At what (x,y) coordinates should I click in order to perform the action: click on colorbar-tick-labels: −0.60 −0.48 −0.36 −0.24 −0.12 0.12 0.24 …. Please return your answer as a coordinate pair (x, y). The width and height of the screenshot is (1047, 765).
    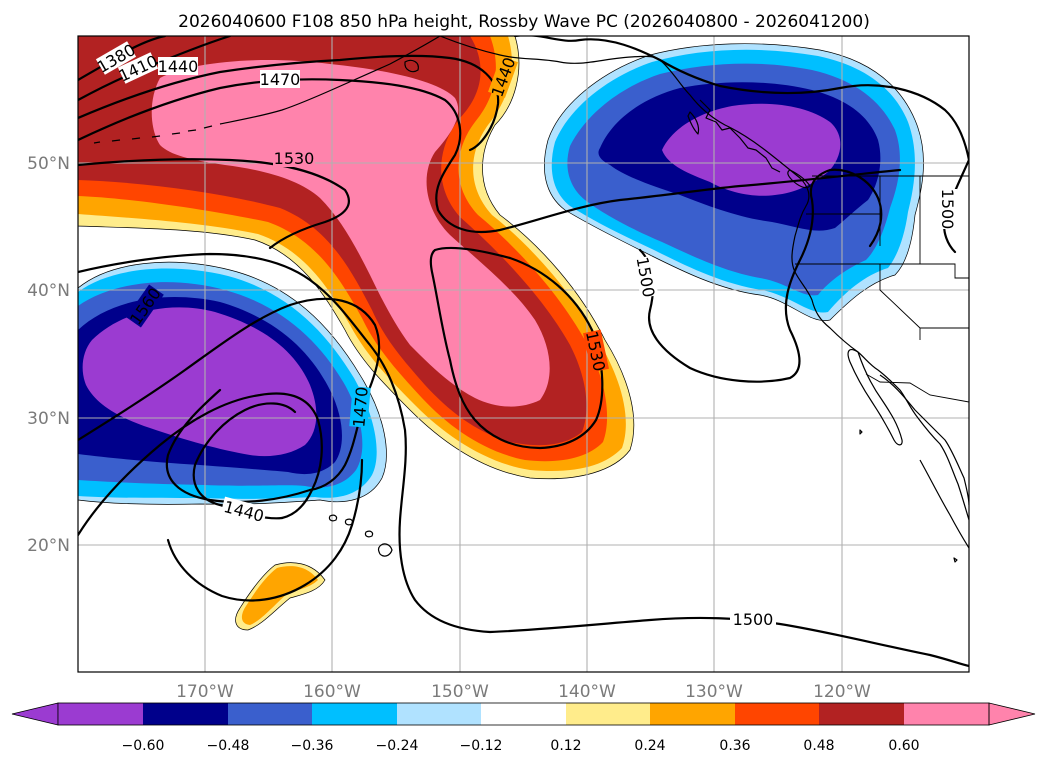
    Looking at the image, I should click on (521, 746).